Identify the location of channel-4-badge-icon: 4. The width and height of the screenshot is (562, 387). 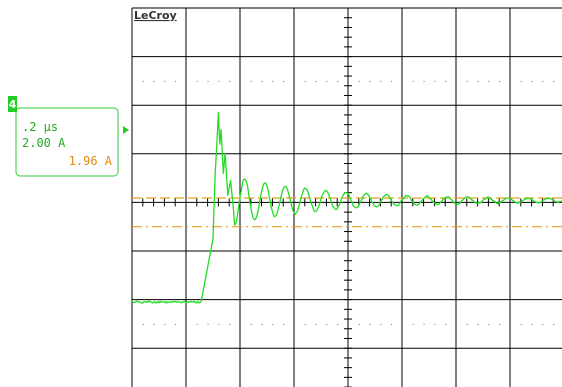
(12, 104).